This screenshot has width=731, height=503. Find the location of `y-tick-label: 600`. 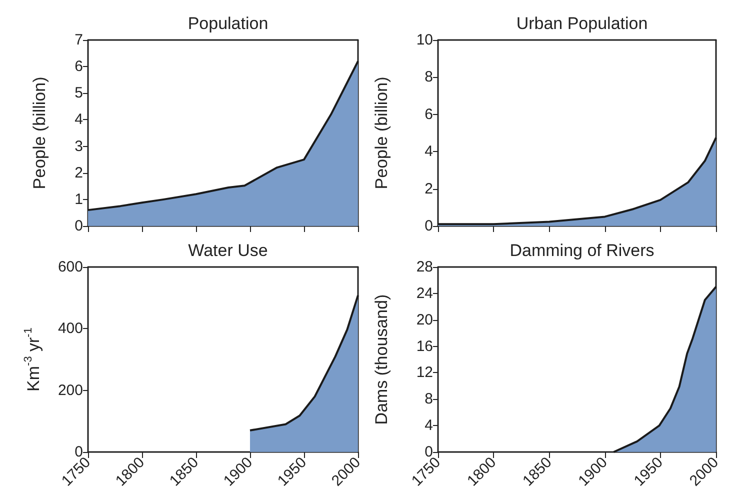

y-tick-label: 600 is located at coordinates (70, 267).